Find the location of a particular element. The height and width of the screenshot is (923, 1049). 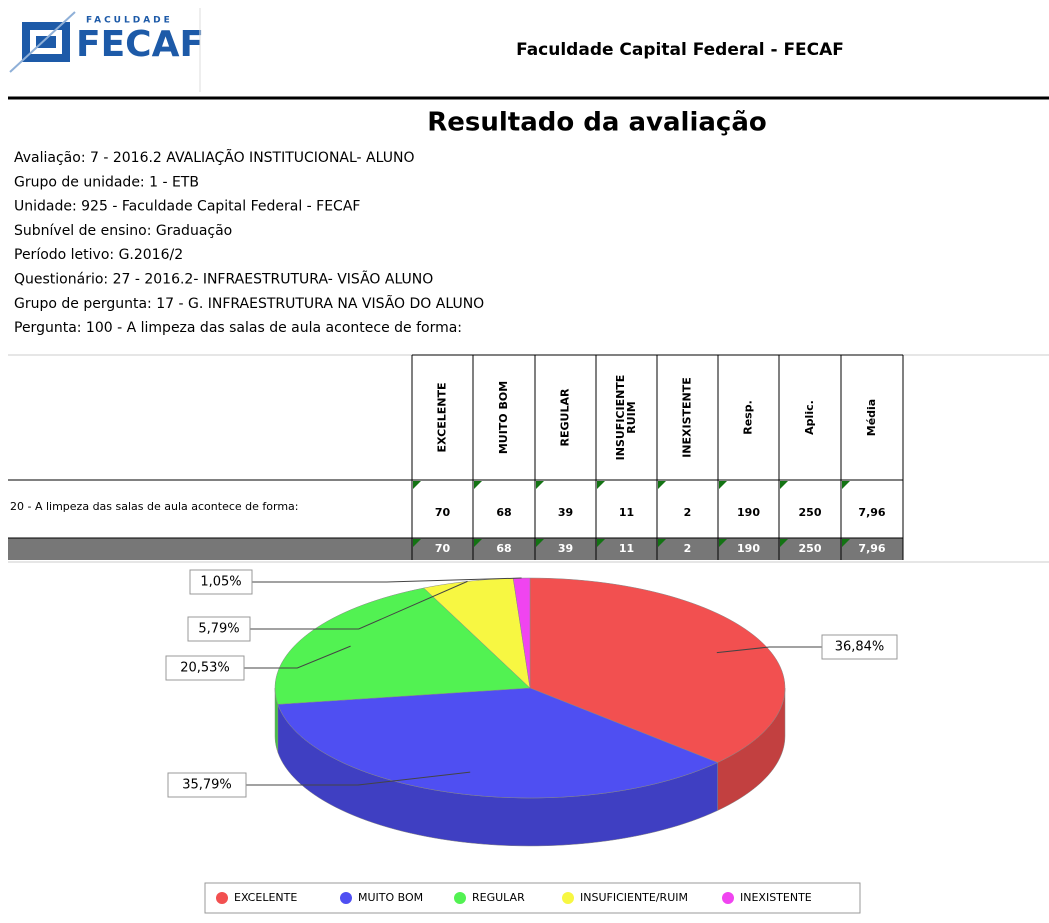

total-cell: 39 is located at coordinates (565, 548).